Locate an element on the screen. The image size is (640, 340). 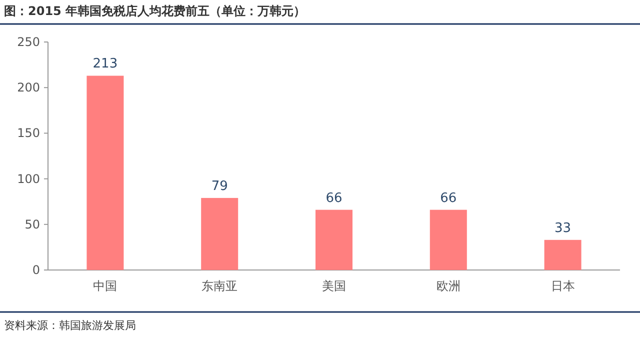
data-label: 79 is located at coordinates (219, 186).